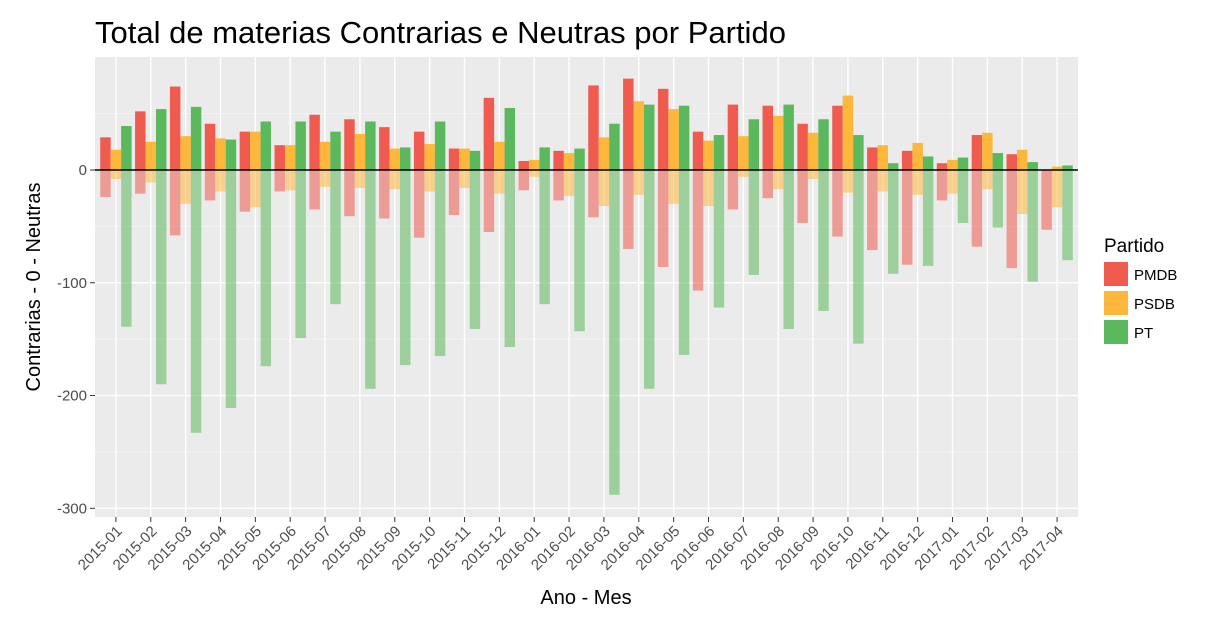  Describe the element at coordinates (1116, 303) in the screenshot. I see `legend-swatch-psdb` at that location.